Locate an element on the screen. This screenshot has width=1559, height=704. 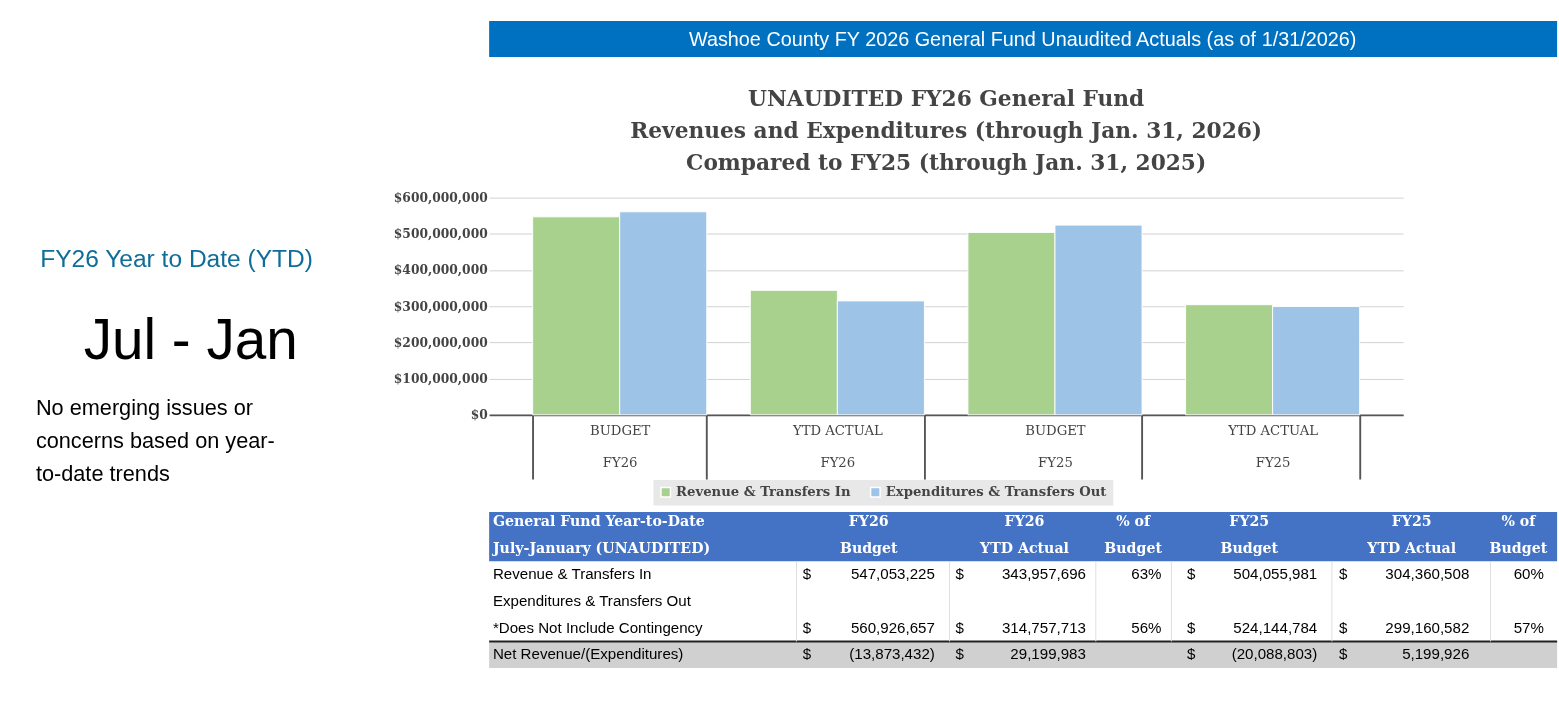
text: 343,957,696 is located at coordinates (1043, 574).